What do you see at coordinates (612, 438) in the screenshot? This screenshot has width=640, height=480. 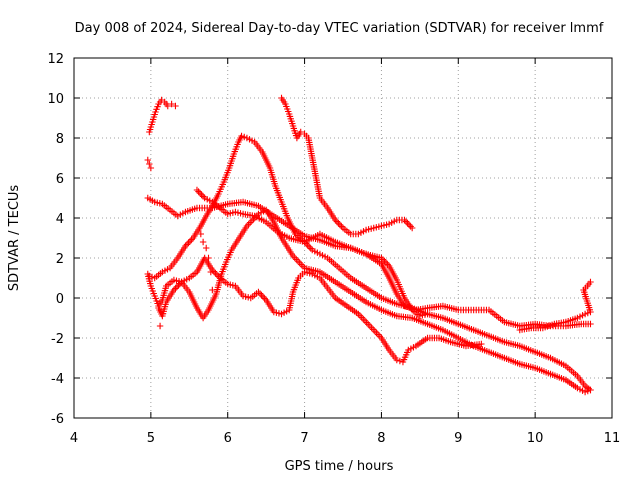 I see `x-tick-label: 11` at bounding box center [612, 438].